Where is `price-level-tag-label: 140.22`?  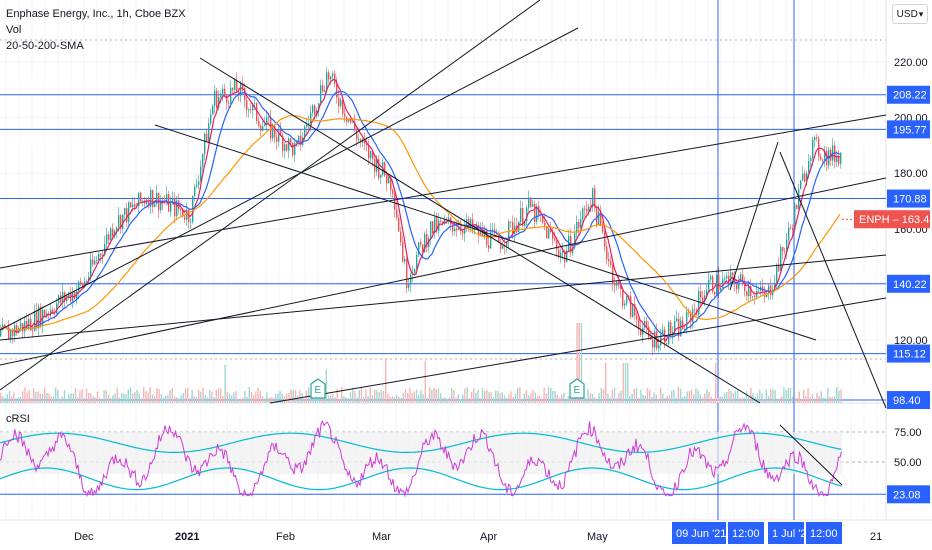
price-level-tag-label: 140.22 is located at coordinates (910, 285).